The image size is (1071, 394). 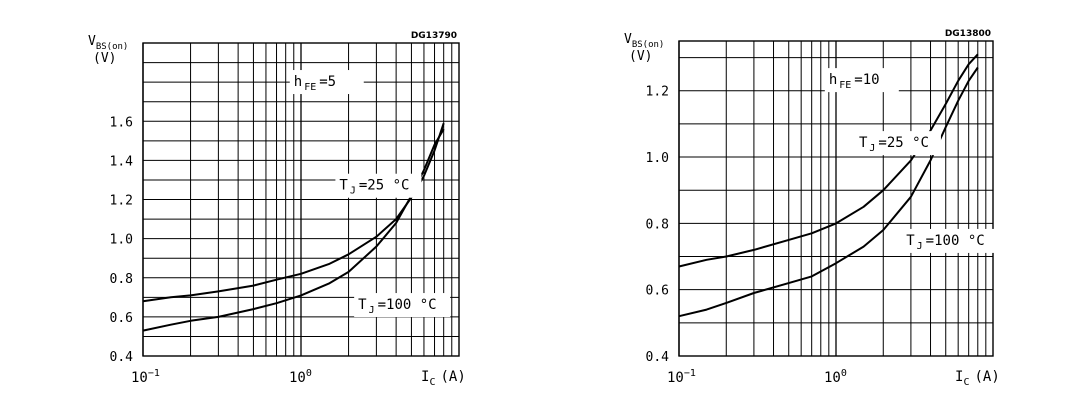 I want to click on figure-code: DG13790, so click(x=434, y=36).